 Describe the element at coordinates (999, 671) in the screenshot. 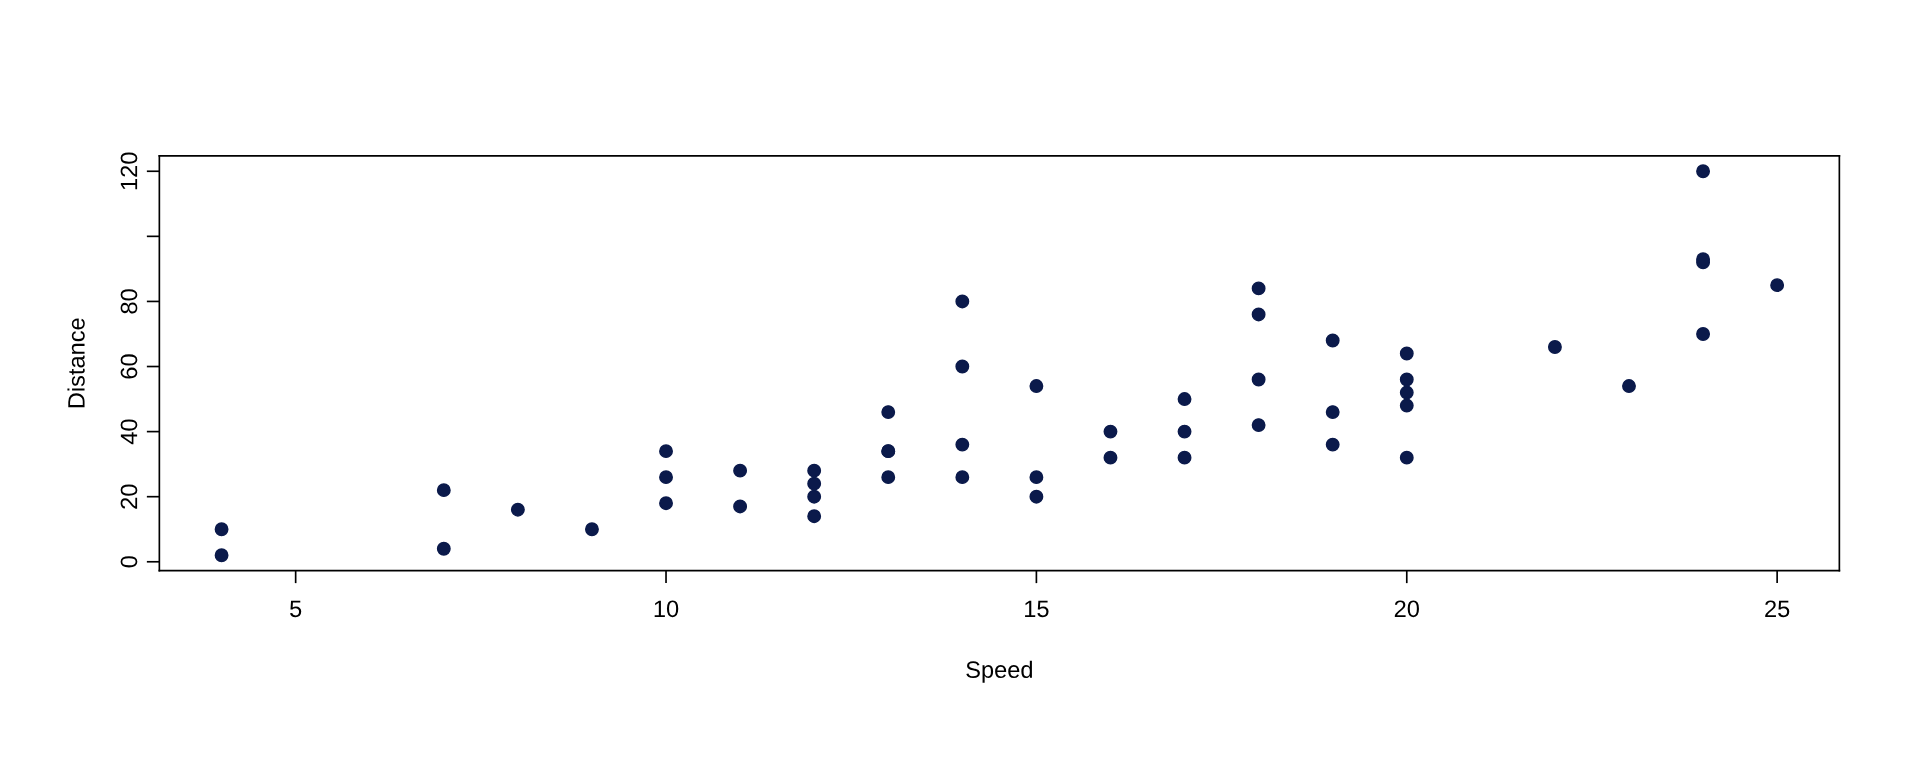

I see `x-axis-title: Speed` at that location.